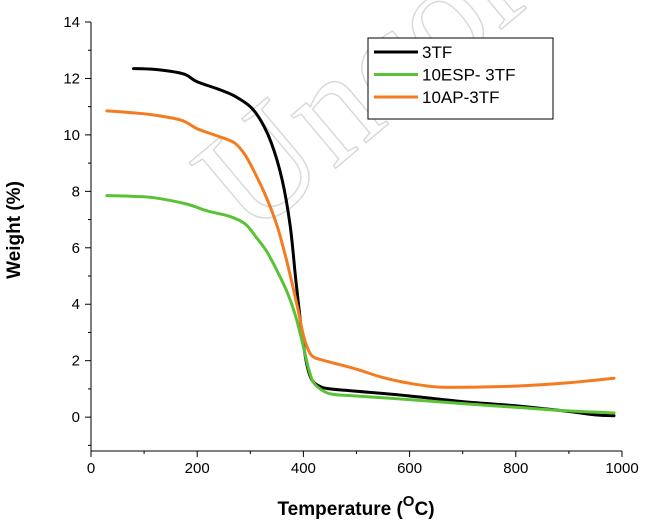 This screenshot has height=523, width=648. I want to click on legend-label-1: 3TF, so click(437, 52).